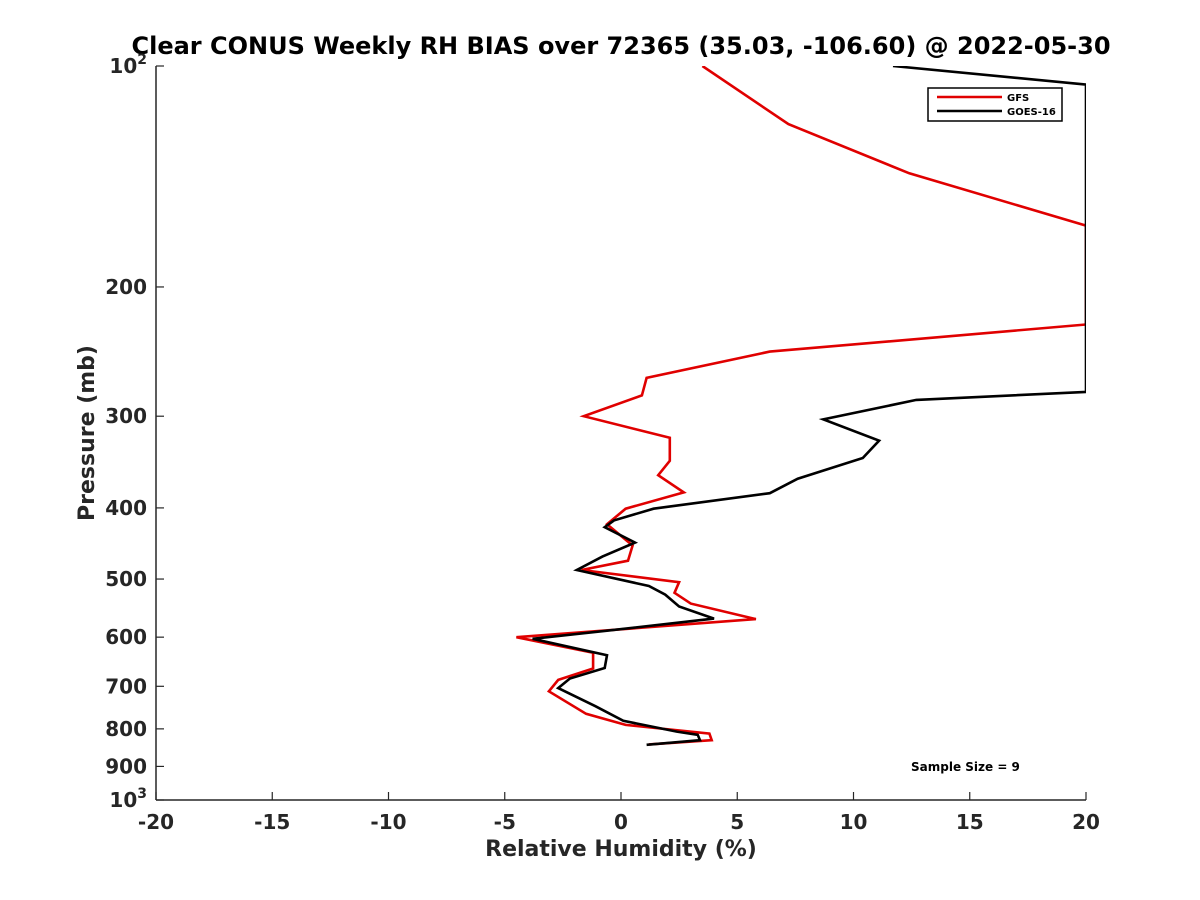 Image resolution: width=1200 pixels, height=900 pixels. I want to click on x-tick-label: -5, so click(505, 822).